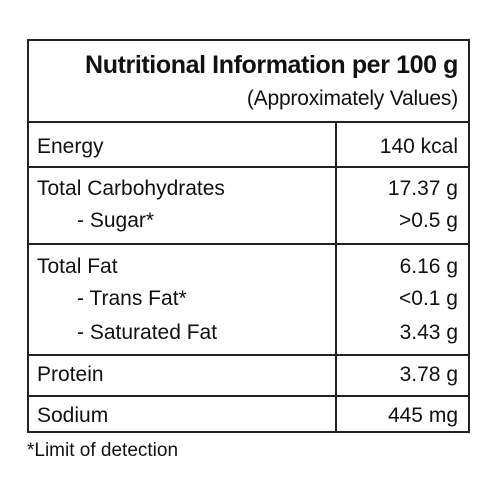 The image size is (500, 500). Describe the element at coordinates (271, 65) in the screenshot. I see `table-title: Nutritional Information per 100 g` at that location.